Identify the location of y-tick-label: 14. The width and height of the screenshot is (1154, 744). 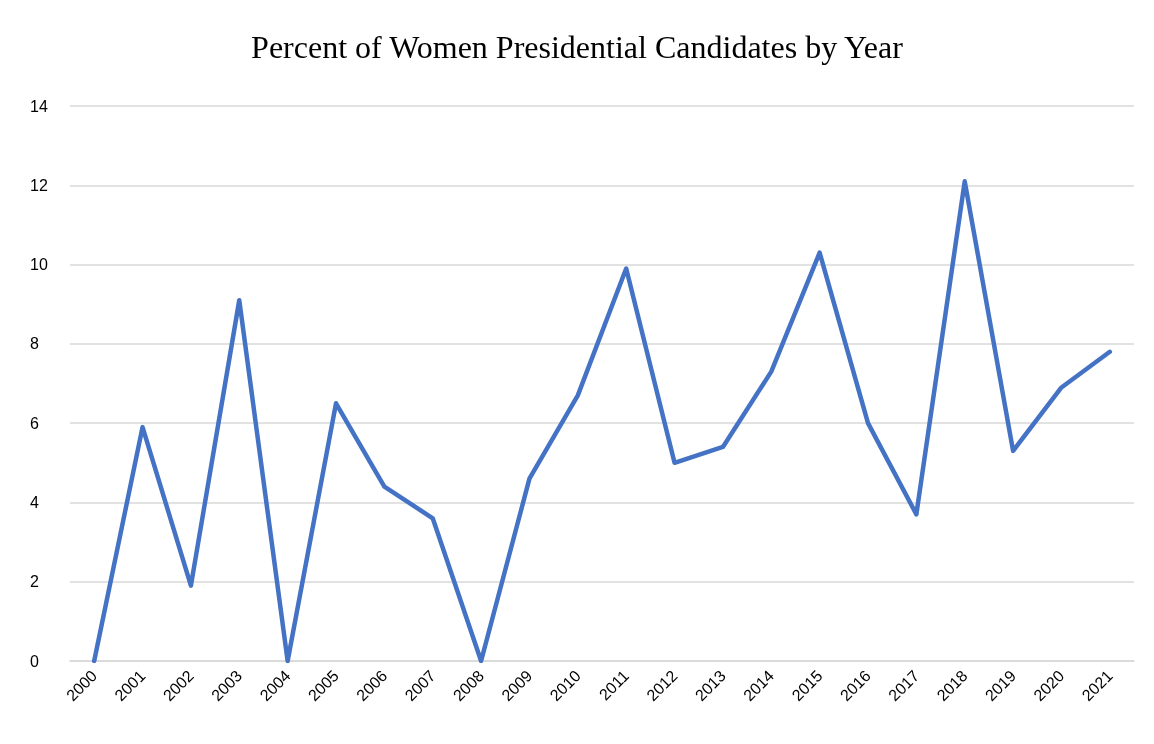
(39, 106).